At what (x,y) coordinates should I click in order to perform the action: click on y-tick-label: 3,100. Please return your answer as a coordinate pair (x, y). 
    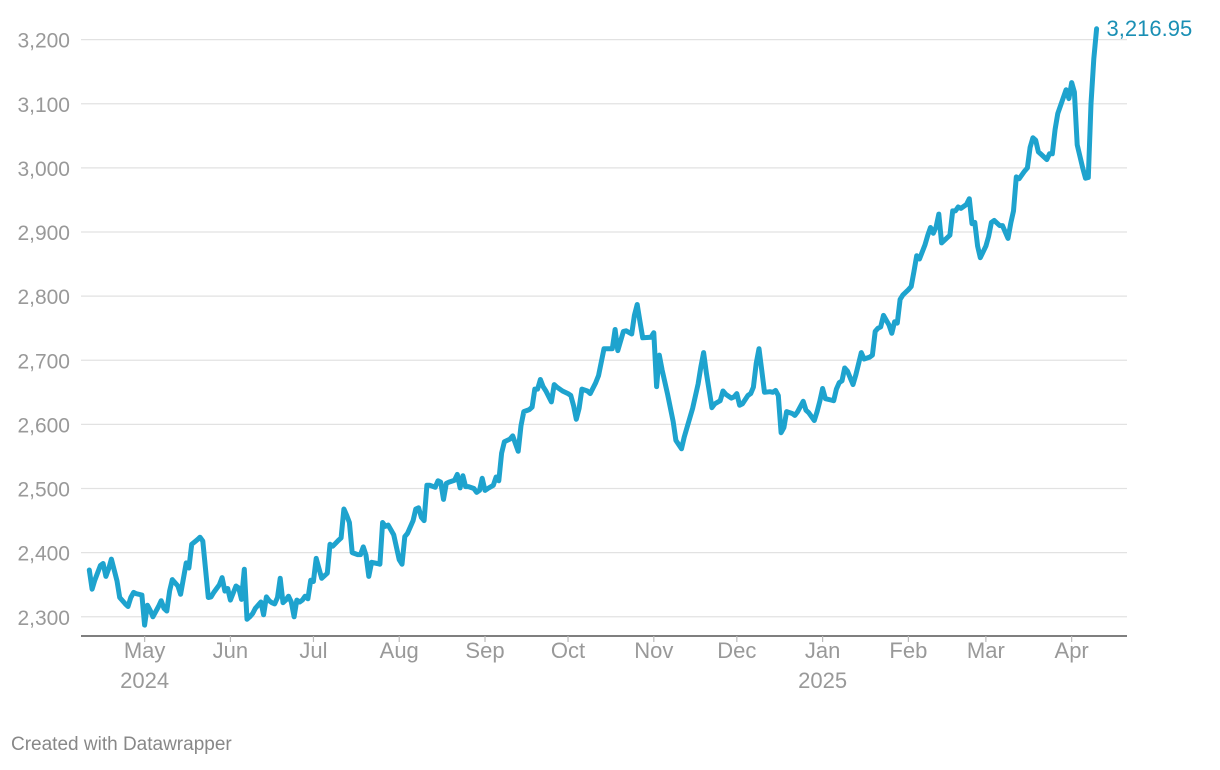
    Looking at the image, I should click on (43, 105).